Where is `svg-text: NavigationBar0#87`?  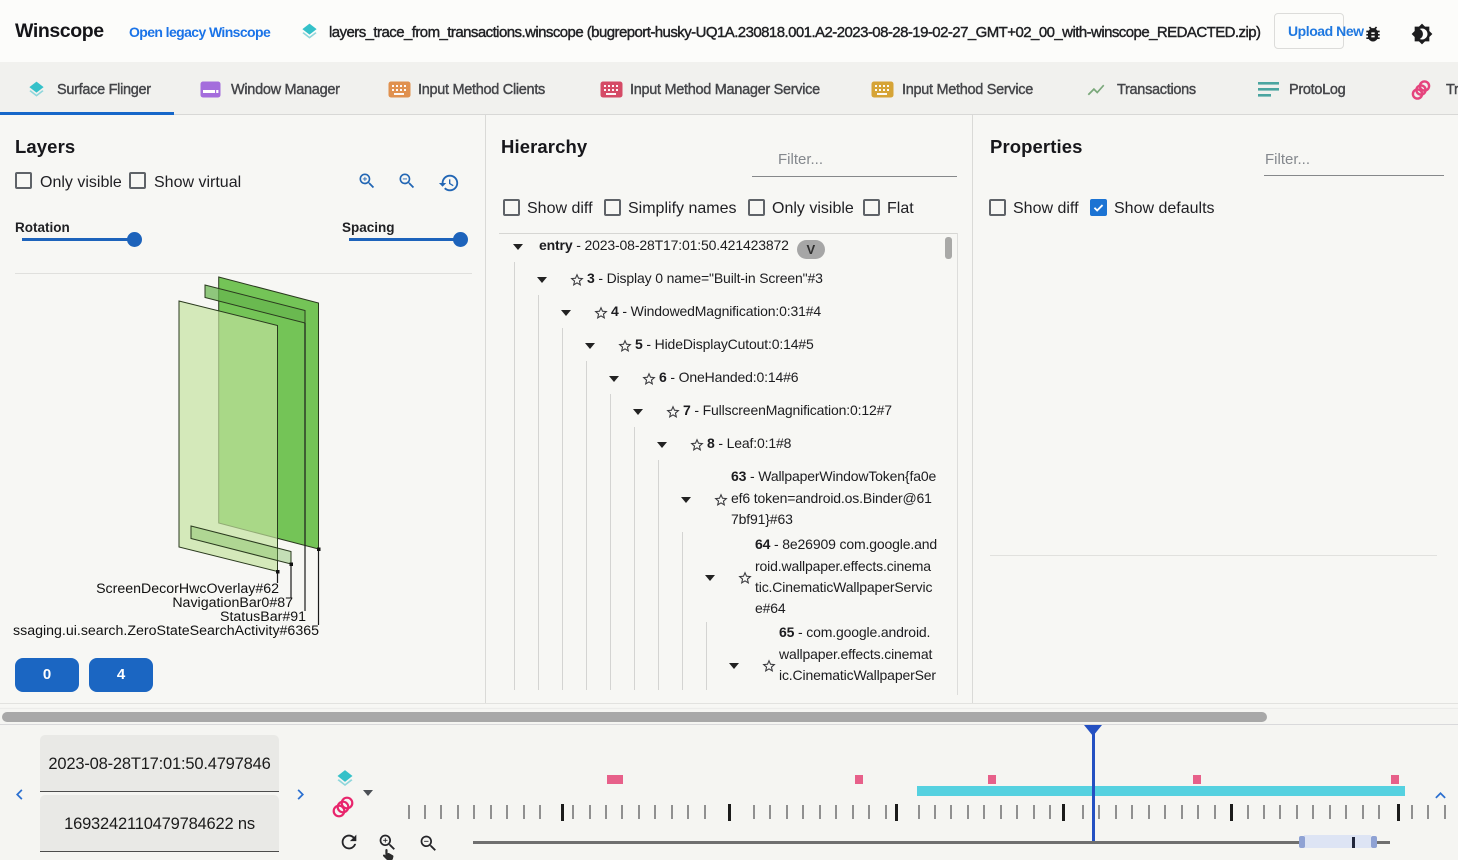
svg-text: NavigationBar0#87 is located at coordinates (232, 603).